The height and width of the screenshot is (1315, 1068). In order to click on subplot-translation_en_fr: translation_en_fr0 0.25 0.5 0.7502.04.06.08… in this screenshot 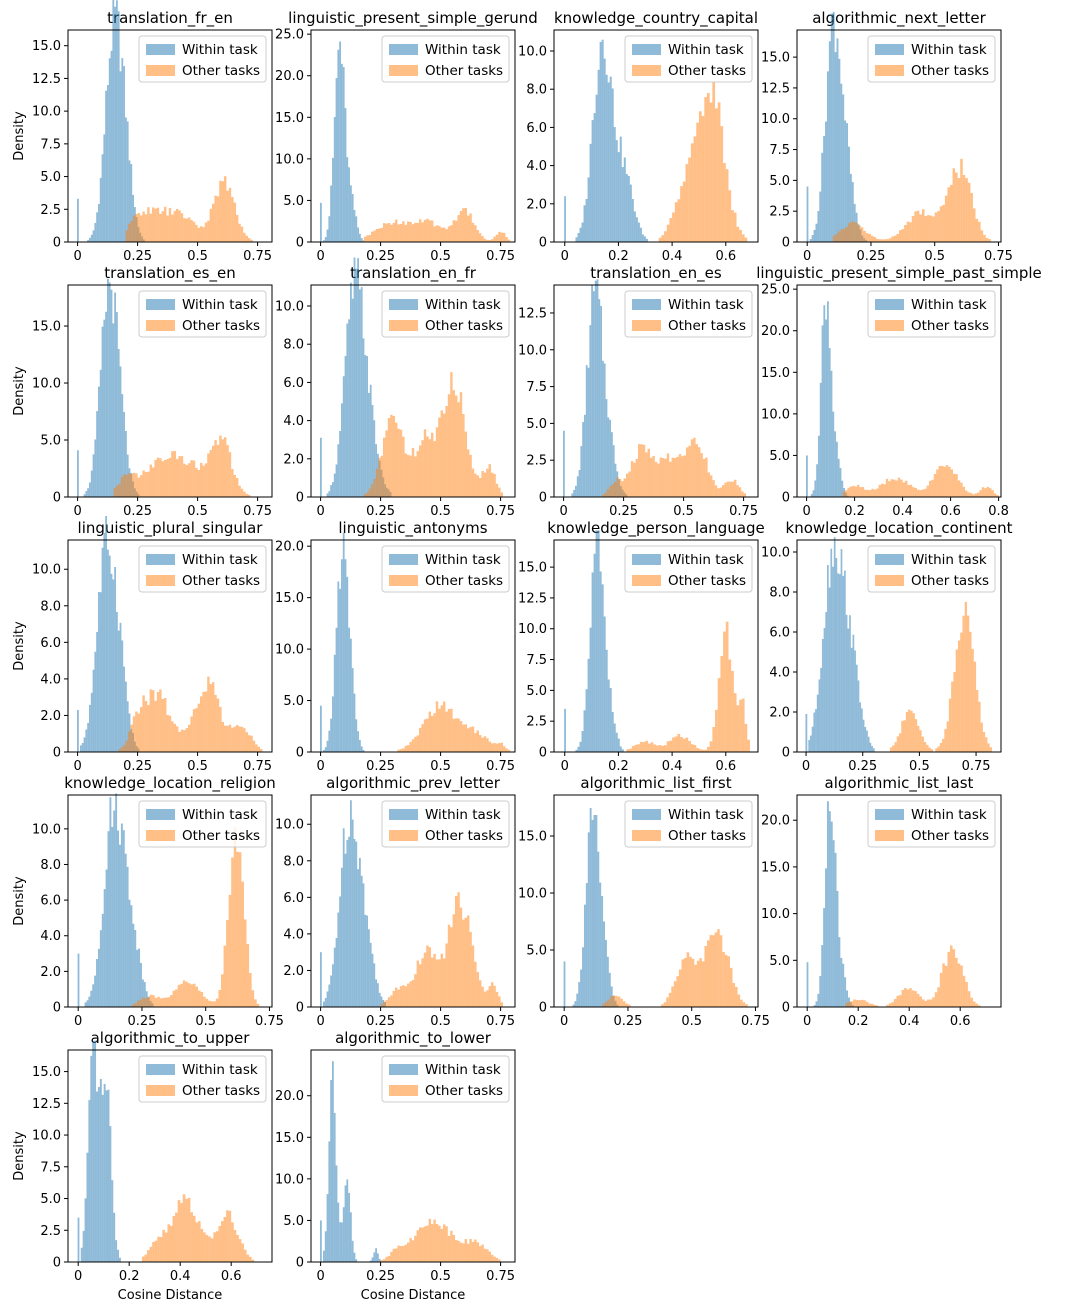, I will do `click(395, 388)`.